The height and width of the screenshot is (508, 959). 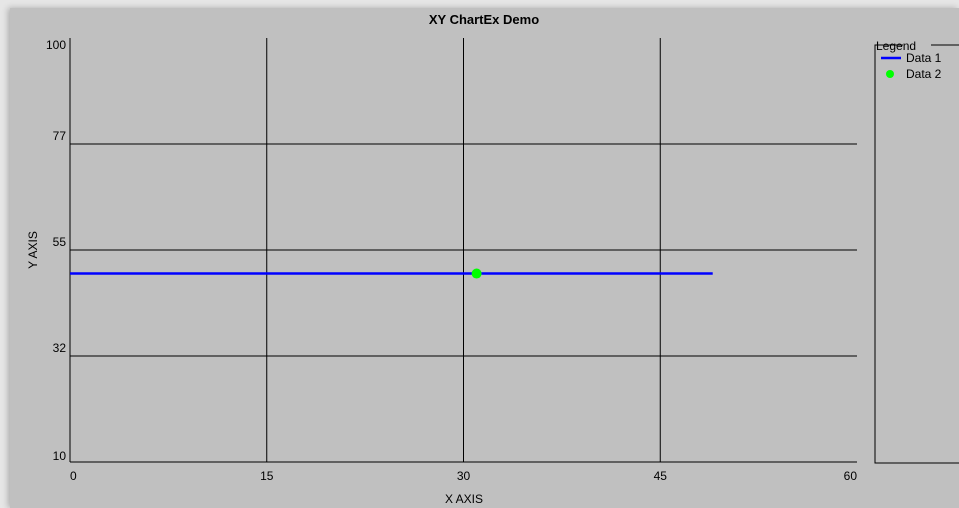 I want to click on y-tick-label: 55, so click(x=60, y=242).